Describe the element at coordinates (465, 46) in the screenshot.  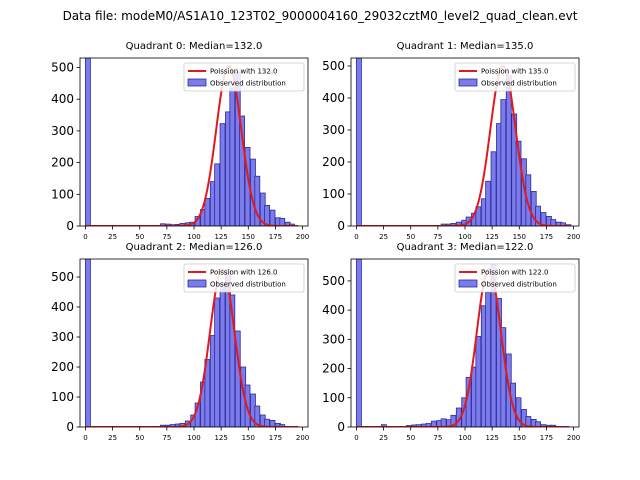
I see `panel-title: Quadrant 1: Median=135.0` at that location.